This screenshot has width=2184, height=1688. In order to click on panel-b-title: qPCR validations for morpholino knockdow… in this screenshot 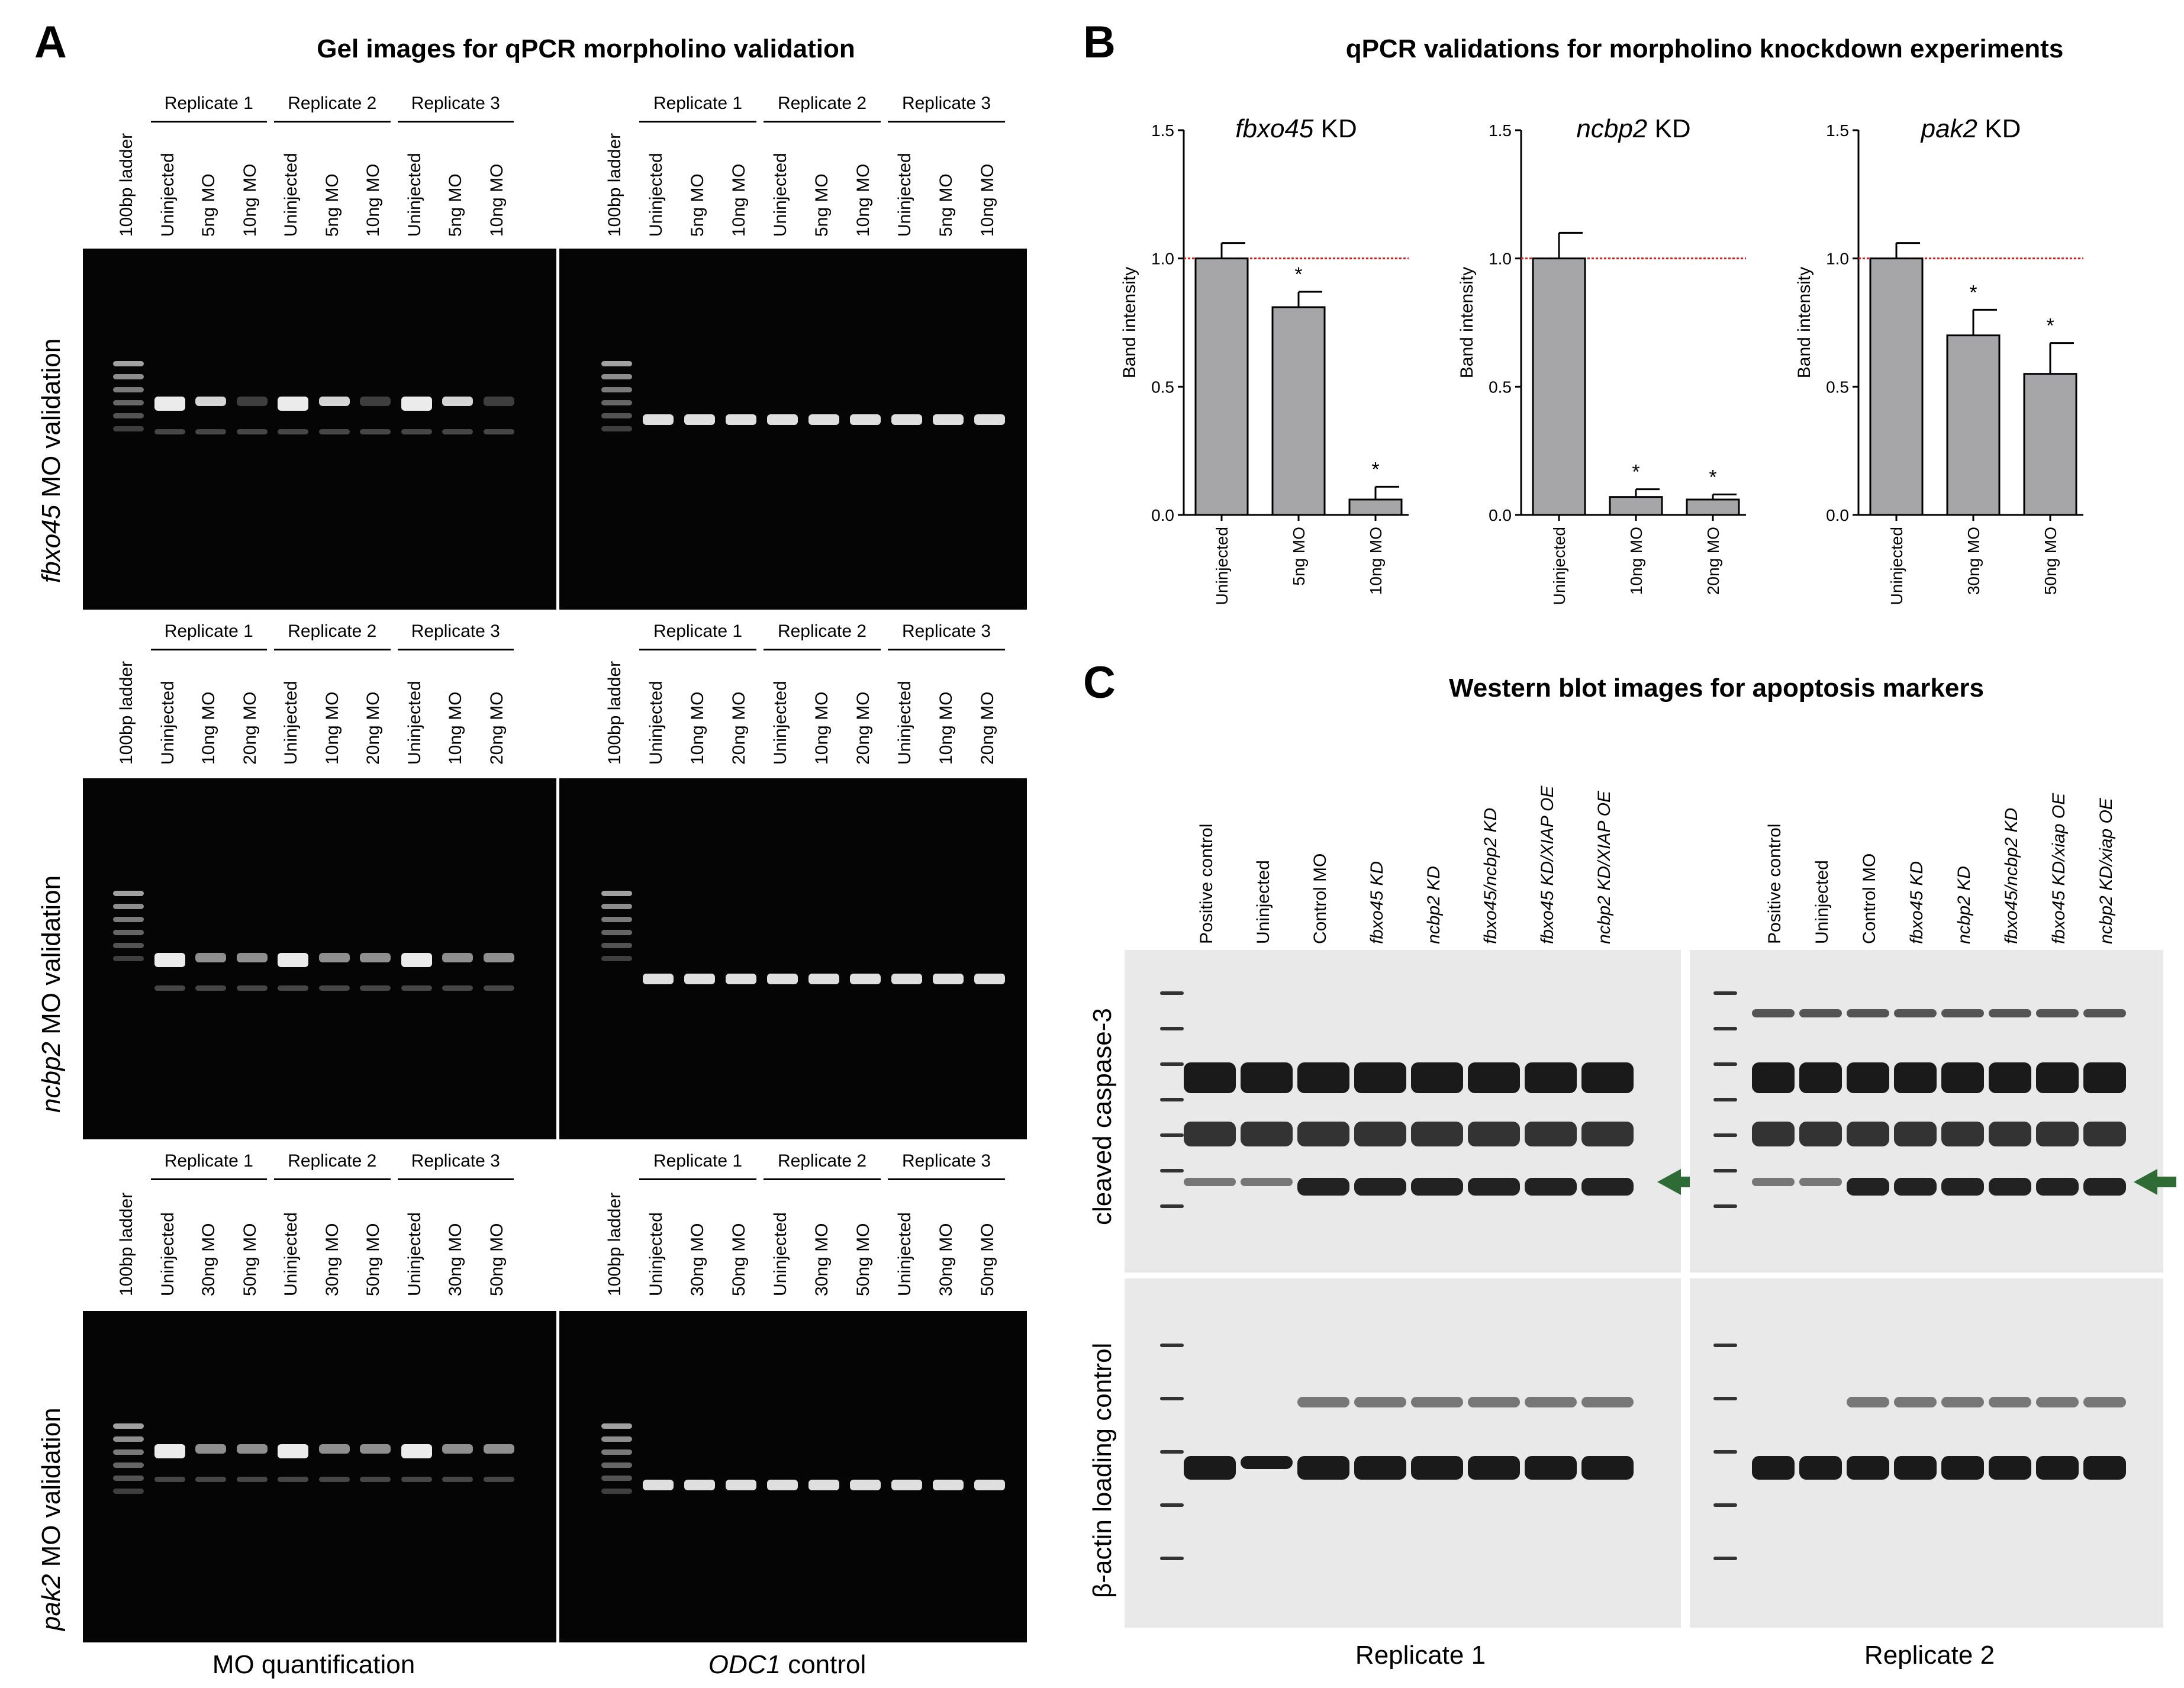, I will do `click(1704, 49)`.